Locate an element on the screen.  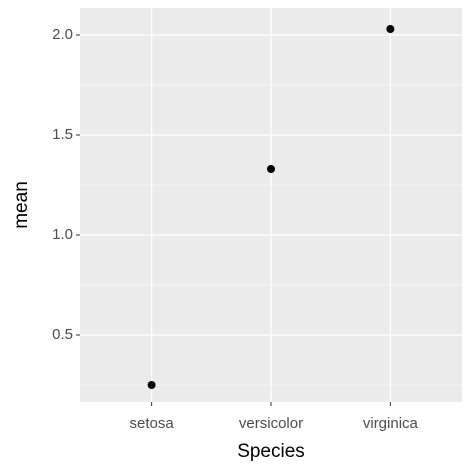
x-axis-title: Species is located at coordinates (271, 451).